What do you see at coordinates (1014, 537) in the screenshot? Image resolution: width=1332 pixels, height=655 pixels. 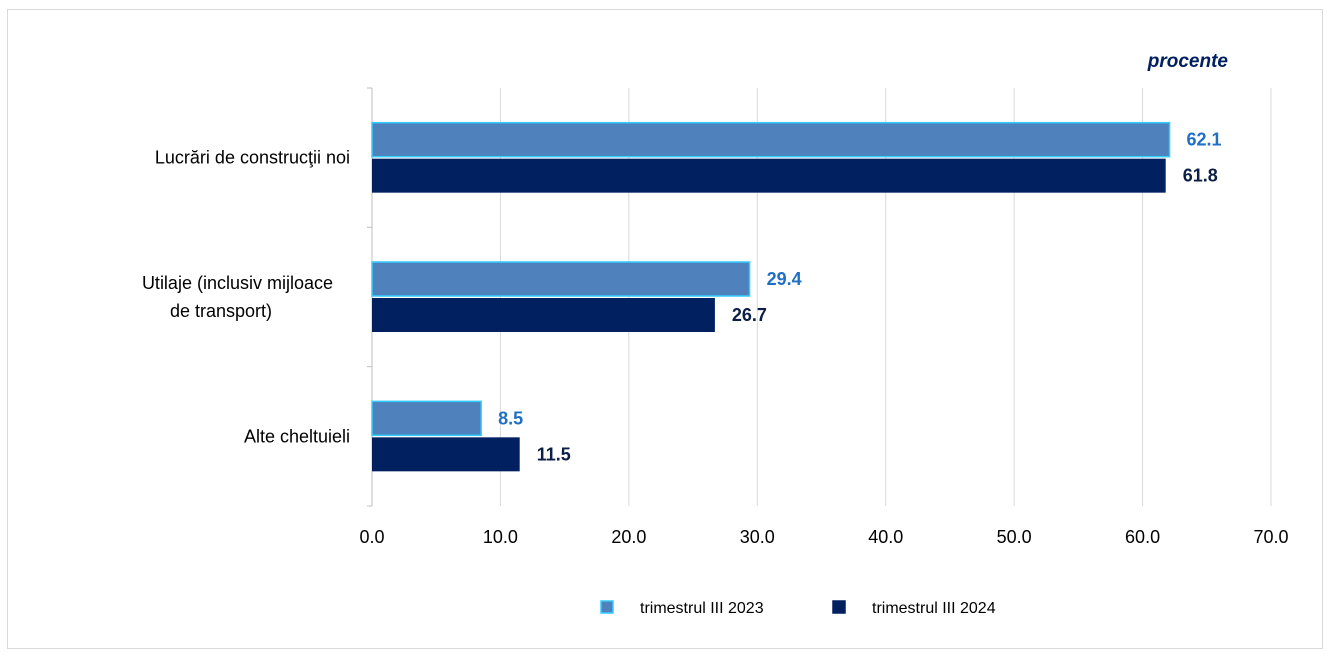 I see `x-tick-label: 50.0` at bounding box center [1014, 537].